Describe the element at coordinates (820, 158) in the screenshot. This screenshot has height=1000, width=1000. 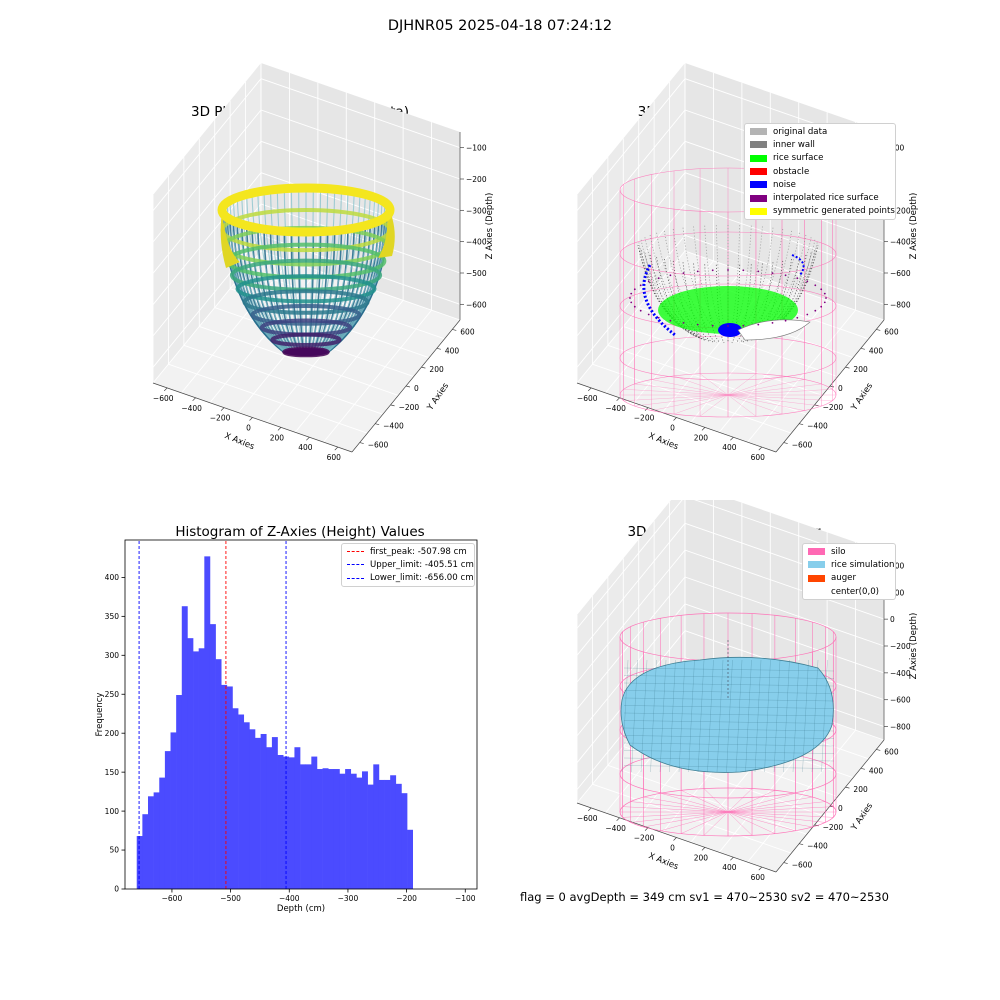
I see `legend-item: rice surface` at that location.